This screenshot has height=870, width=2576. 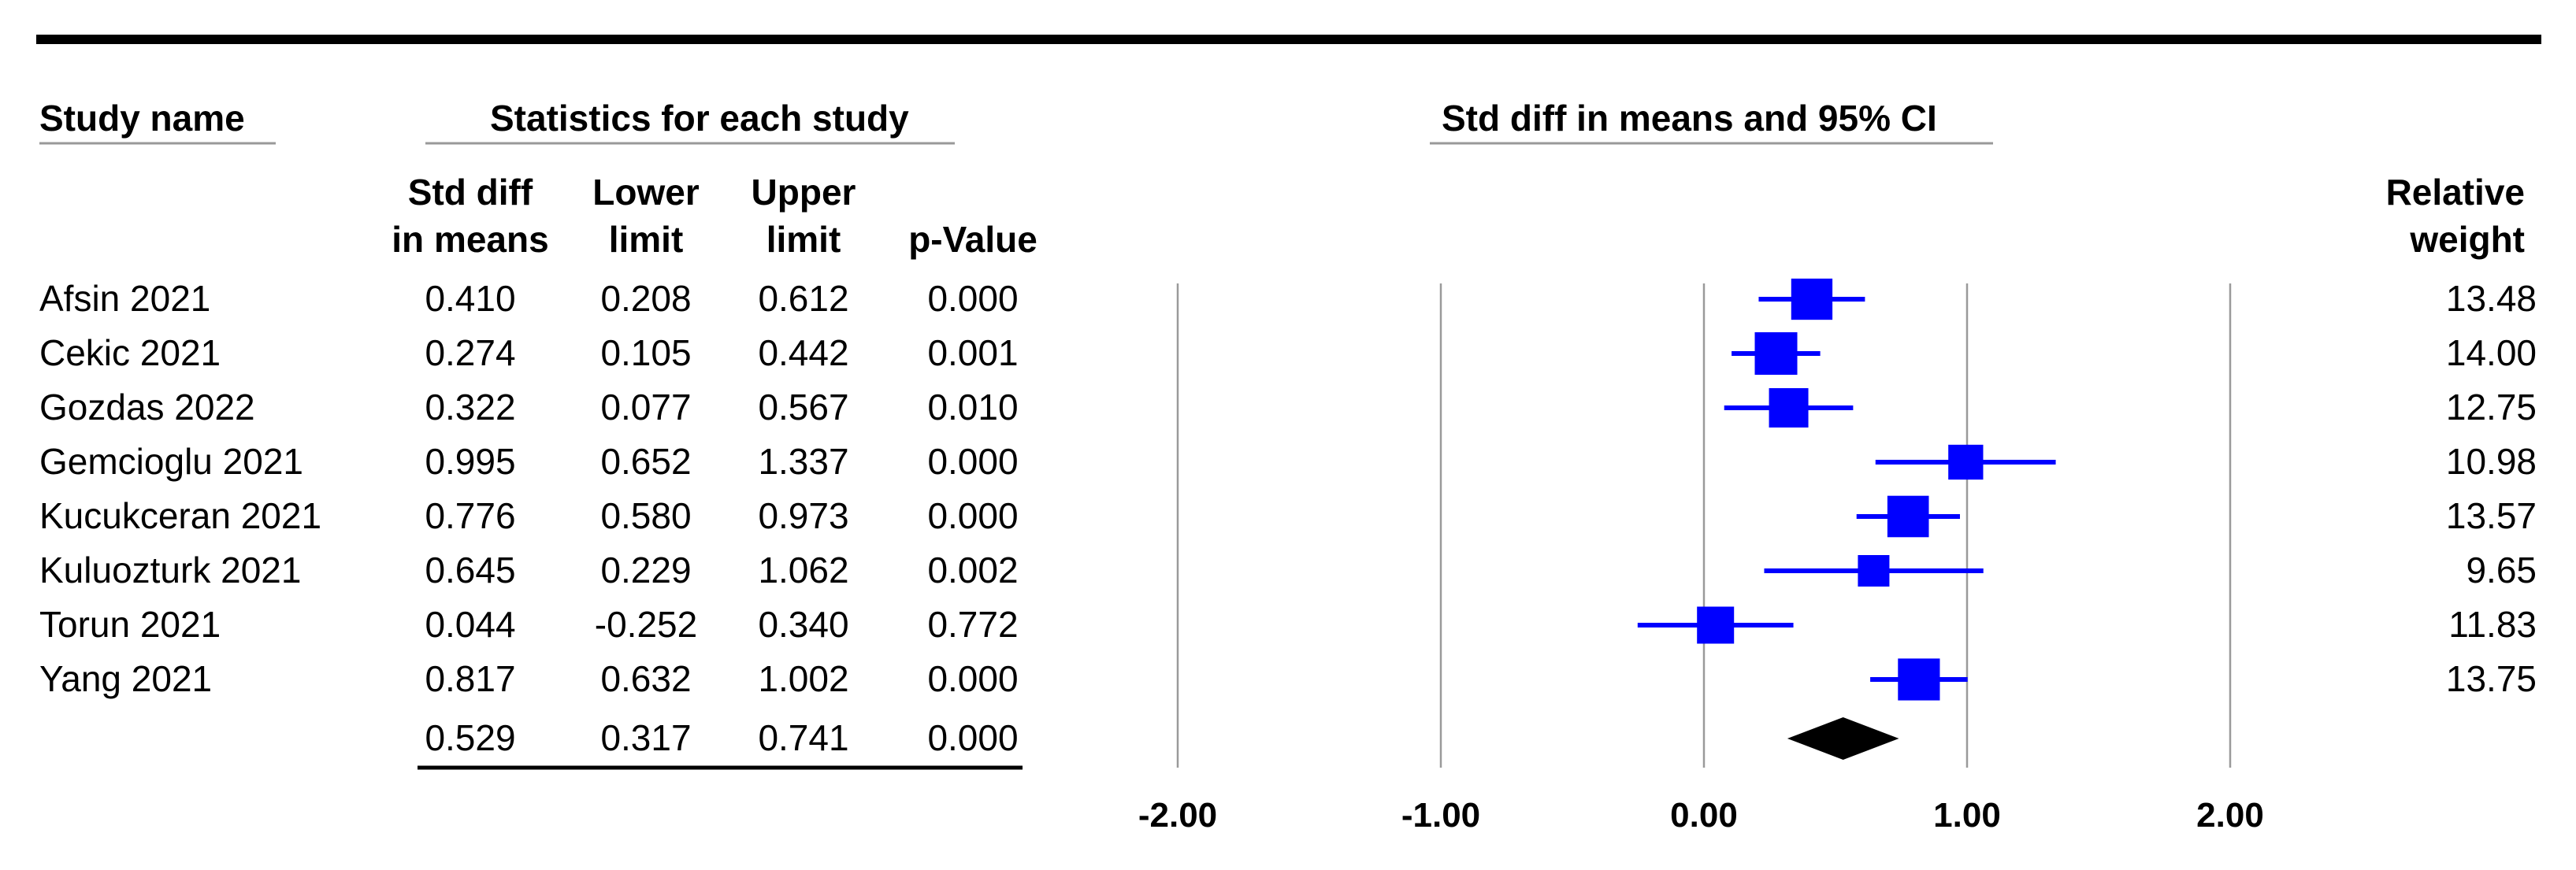 I want to click on relative-weight-value: 13.48, so click(x=2491, y=298).